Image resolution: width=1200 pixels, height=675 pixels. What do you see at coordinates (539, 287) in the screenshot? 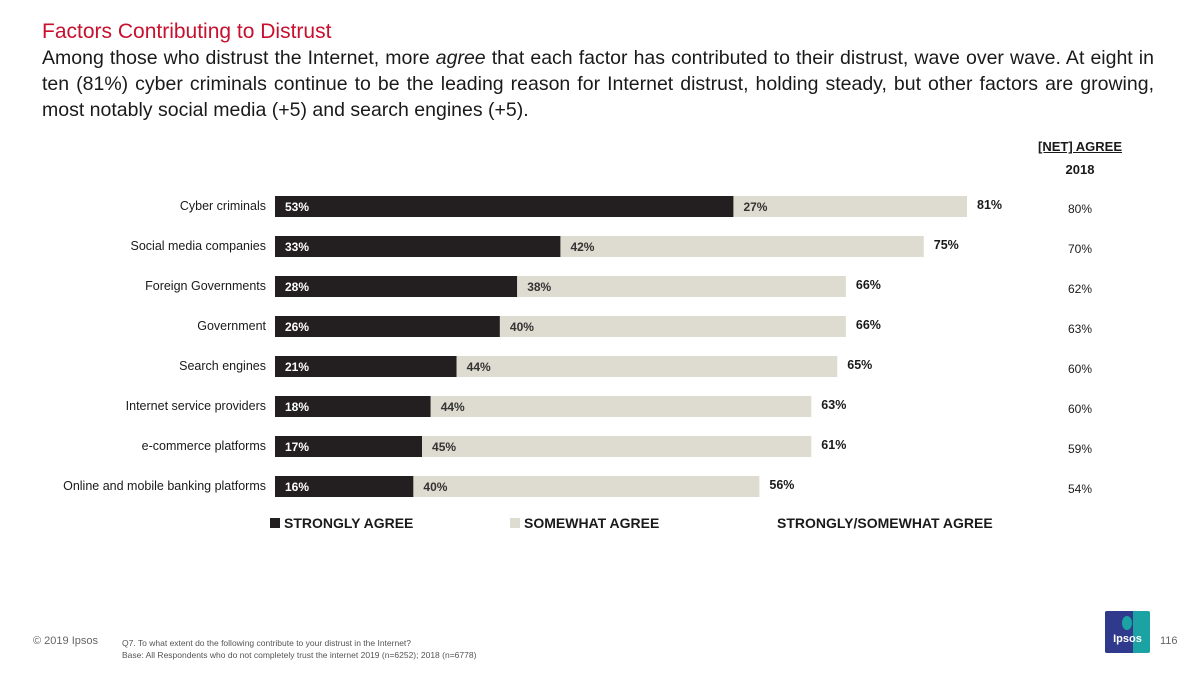
I see `label-somewhat: 38%` at bounding box center [539, 287].